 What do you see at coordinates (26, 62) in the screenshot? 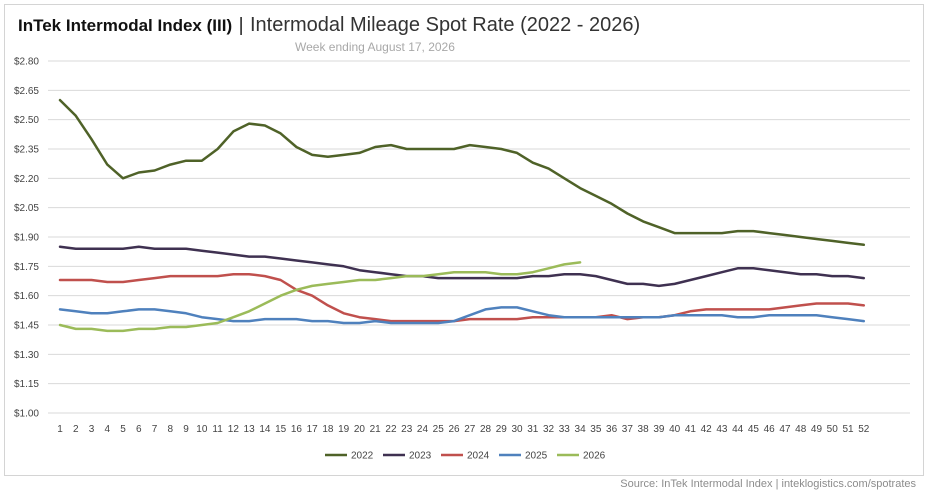
I see `y-tick-label: $2.80` at bounding box center [26, 62].